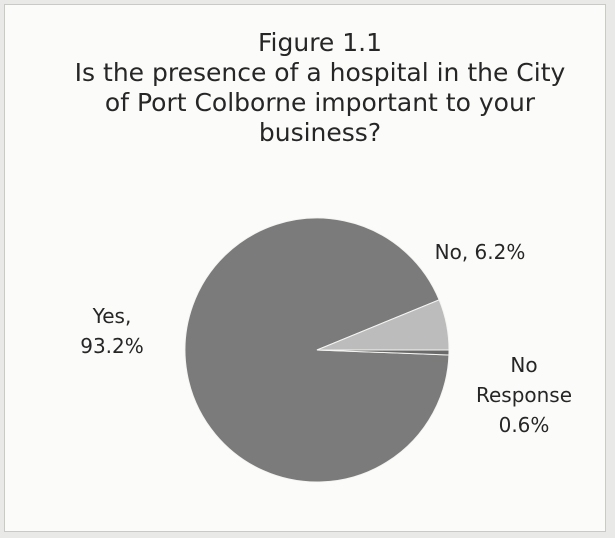 This screenshot has height=538, width=615. What do you see at coordinates (523, 365) in the screenshot?
I see `pie-label-no-response-line: No` at bounding box center [523, 365].